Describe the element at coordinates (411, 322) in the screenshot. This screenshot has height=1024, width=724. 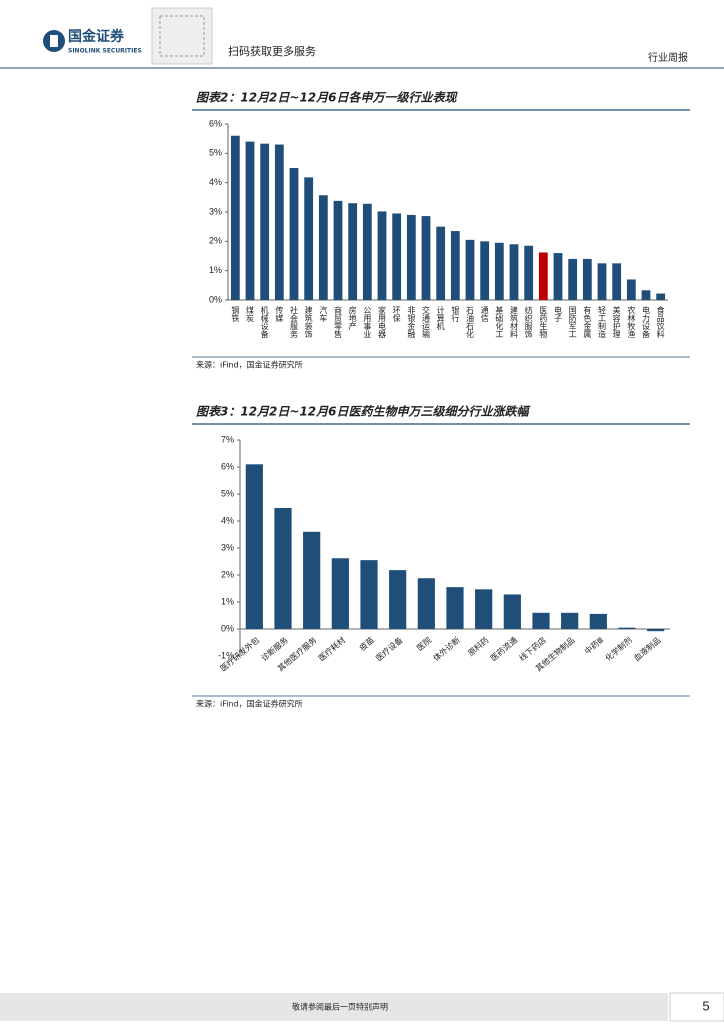
I see `x-tick-label: 非银金融` at that location.